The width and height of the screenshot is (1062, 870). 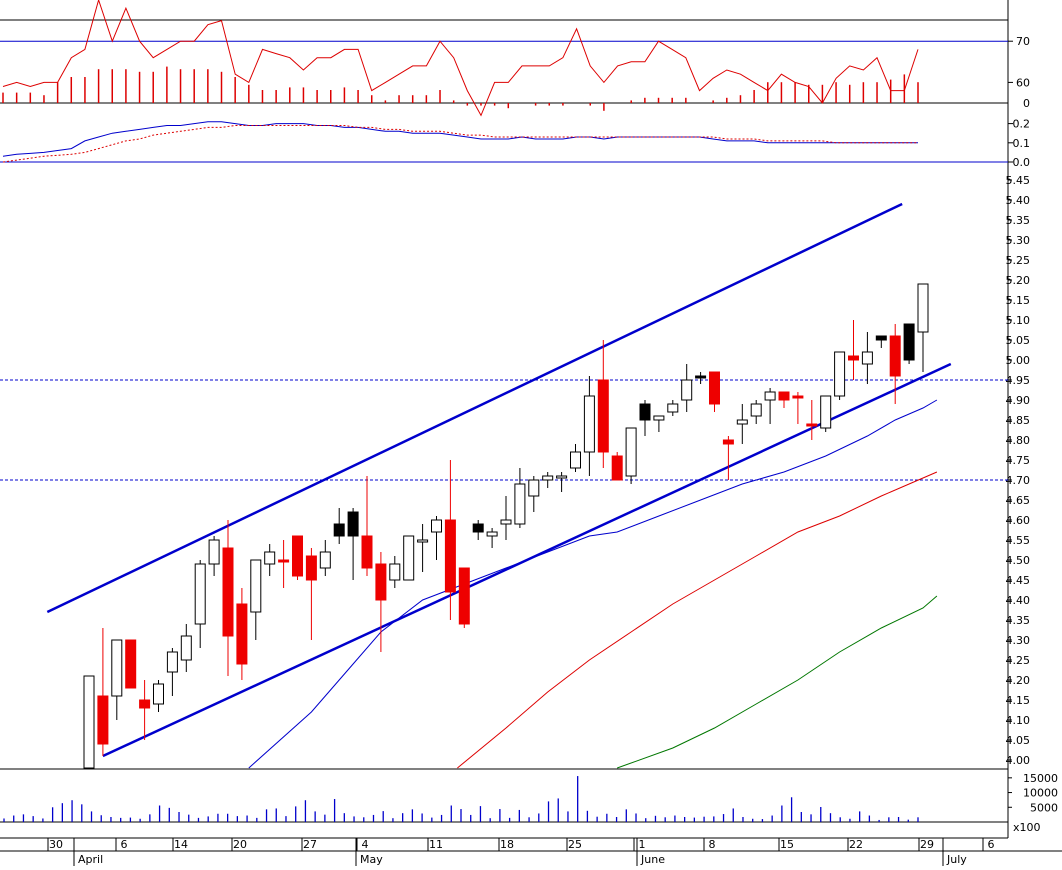 I want to click on price-tick-label: 4.05, so click(x=1018, y=740).